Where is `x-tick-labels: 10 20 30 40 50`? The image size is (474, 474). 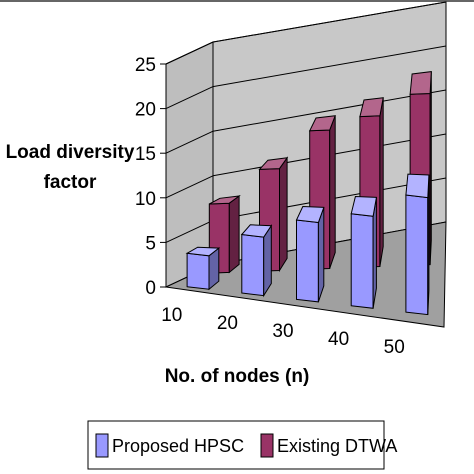 x-tick-labels: 10 20 30 40 50 is located at coordinates (283, 331).